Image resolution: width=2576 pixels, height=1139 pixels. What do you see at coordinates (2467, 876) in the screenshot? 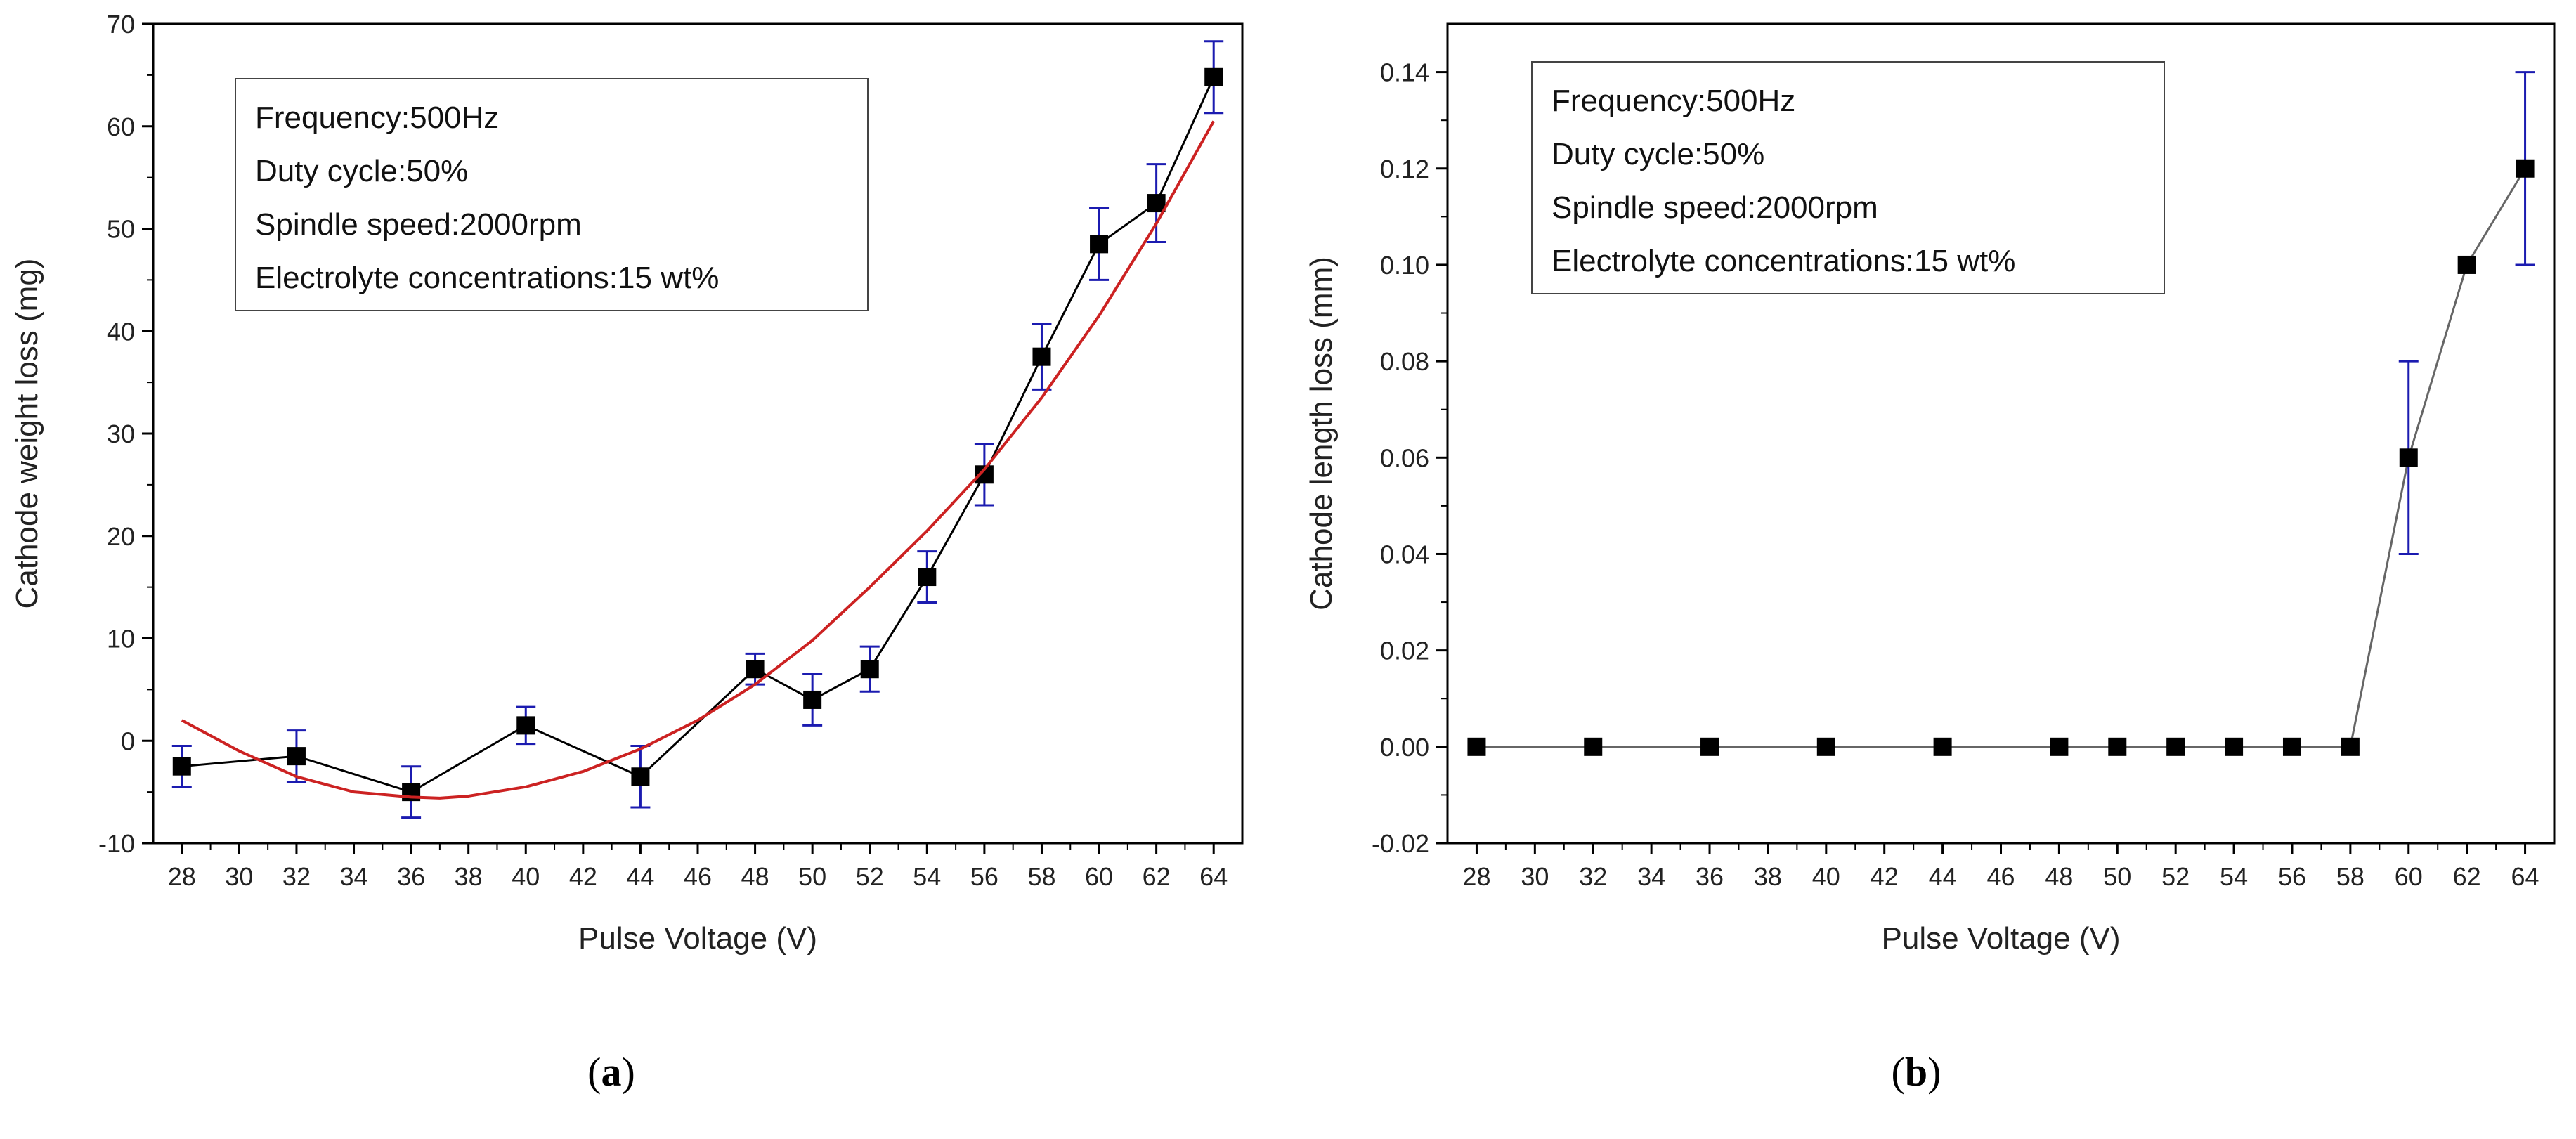
I see `x-tick-label: 62` at bounding box center [2467, 876].